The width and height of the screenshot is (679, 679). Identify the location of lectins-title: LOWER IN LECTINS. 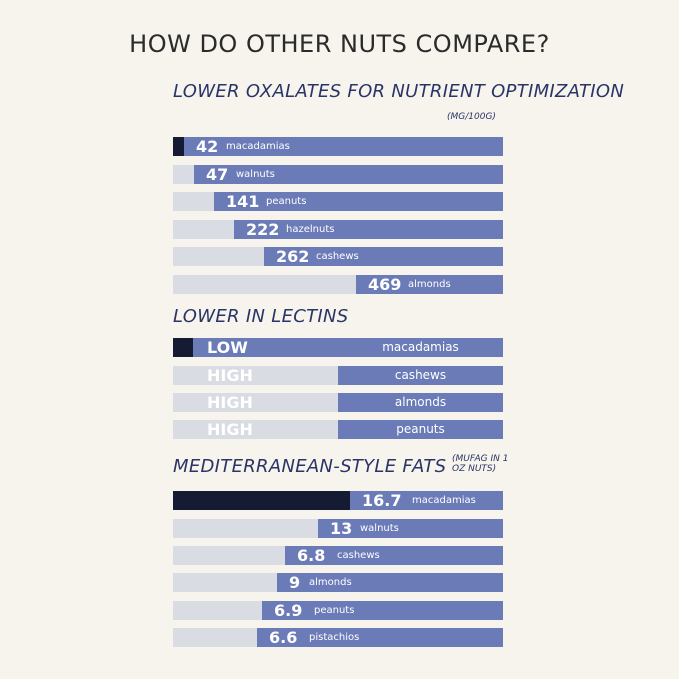
(261, 316).